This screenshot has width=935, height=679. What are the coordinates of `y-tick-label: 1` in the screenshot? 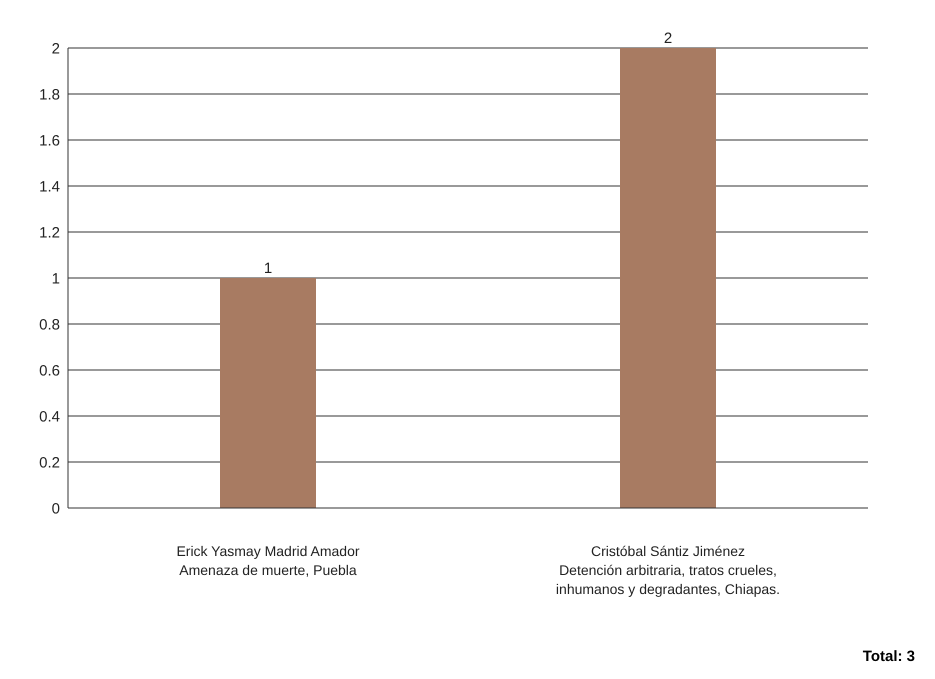 It's located at (56, 279).